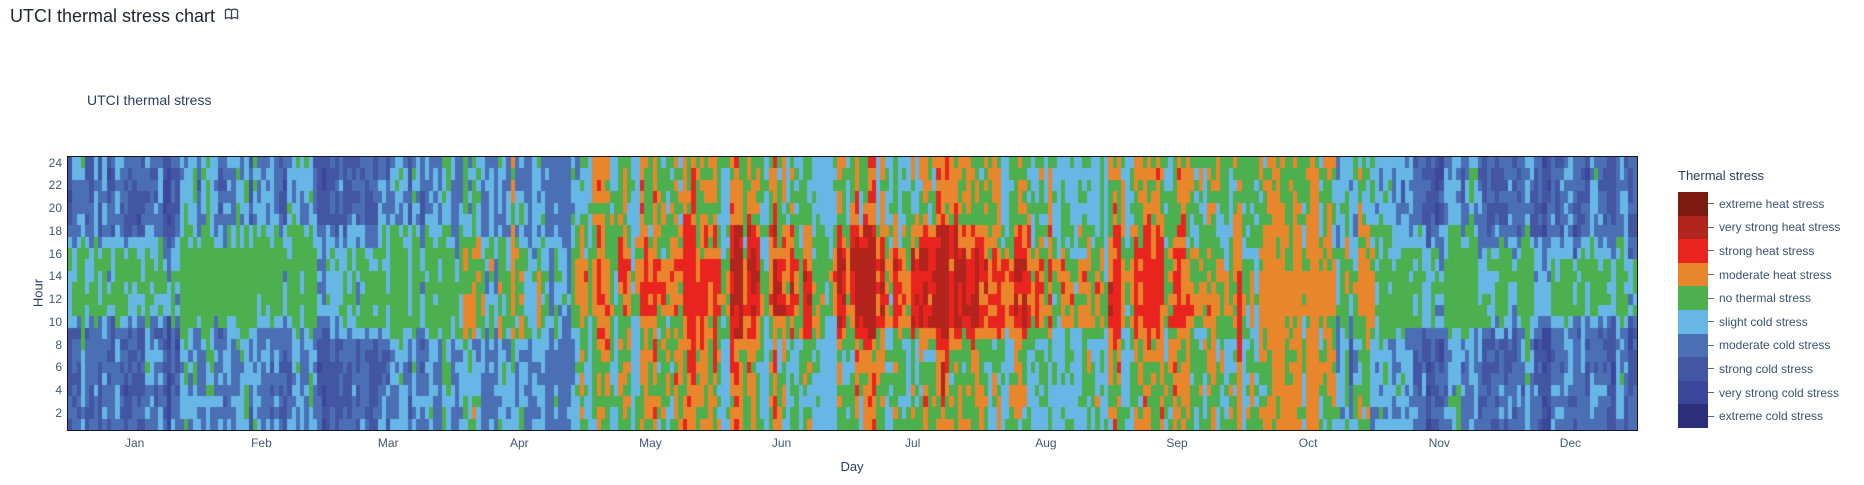 Image resolution: width=1864 pixels, height=485 pixels. What do you see at coordinates (55, 253) in the screenshot?
I see `y-tick-label: 16` at bounding box center [55, 253].